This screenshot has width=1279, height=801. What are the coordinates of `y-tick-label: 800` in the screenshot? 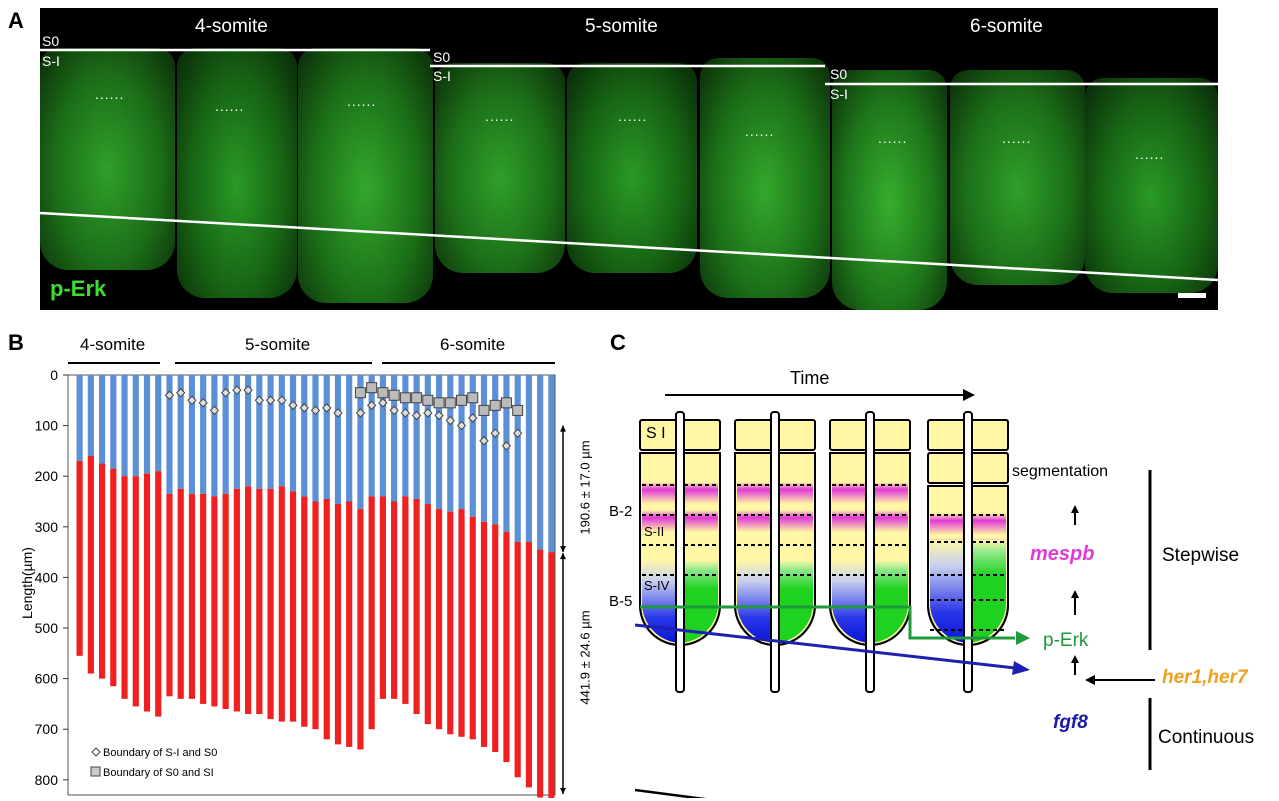 It's located at (47, 780).